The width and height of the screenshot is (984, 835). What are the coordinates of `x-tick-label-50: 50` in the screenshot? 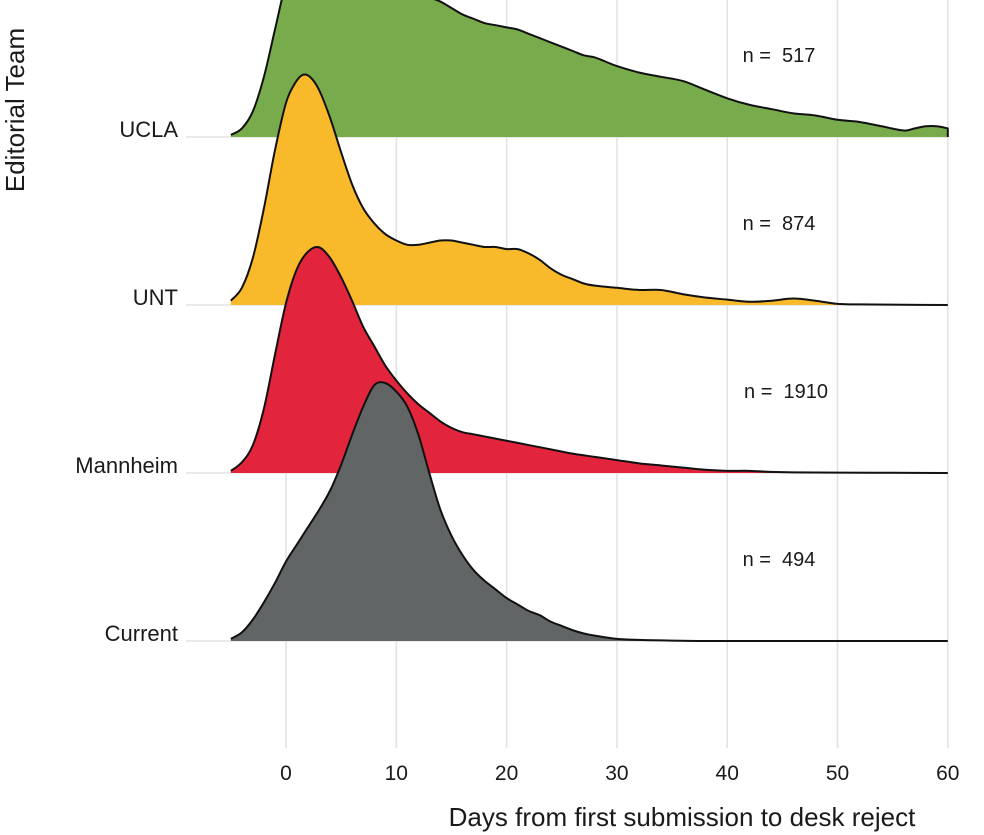 It's located at (837, 773).